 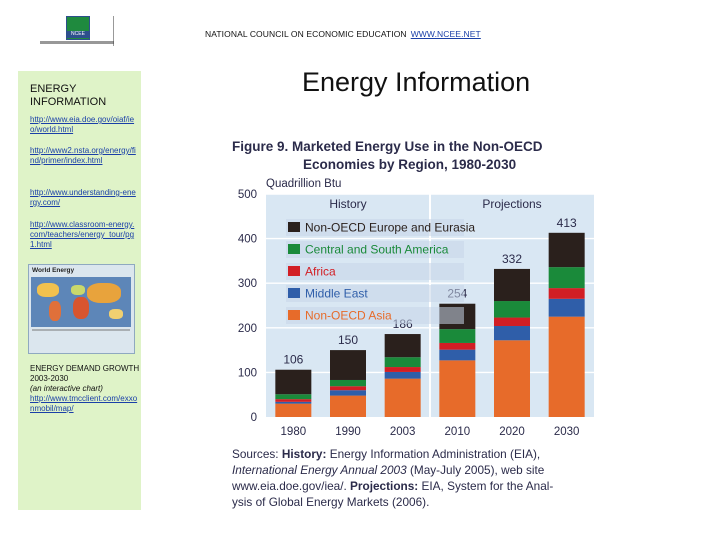 I want to click on bar-2010-middle-east, so click(x=457, y=355).